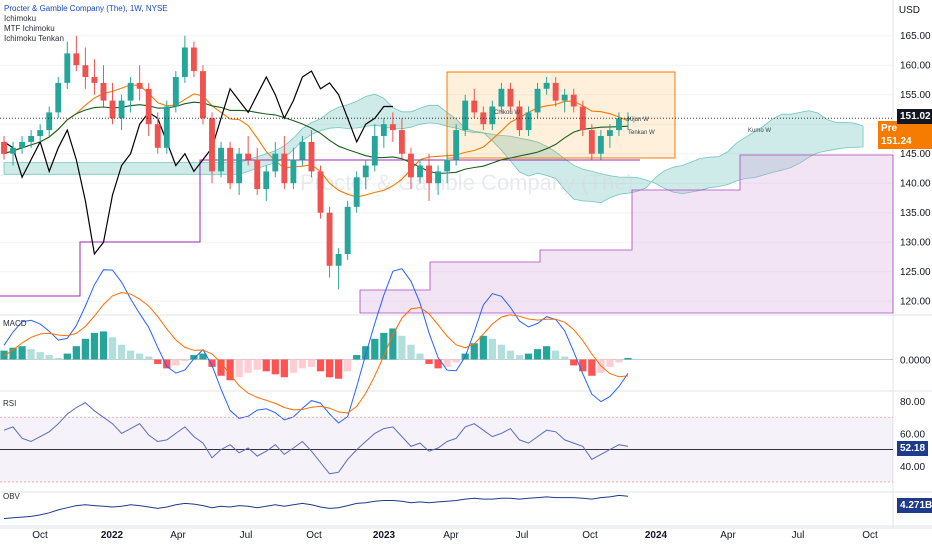 Image resolution: width=932 pixels, height=550 pixels. What do you see at coordinates (915, 36) in the screenshot?
I see `price-tick-label: 165.00` at bounding box center [915, 36].